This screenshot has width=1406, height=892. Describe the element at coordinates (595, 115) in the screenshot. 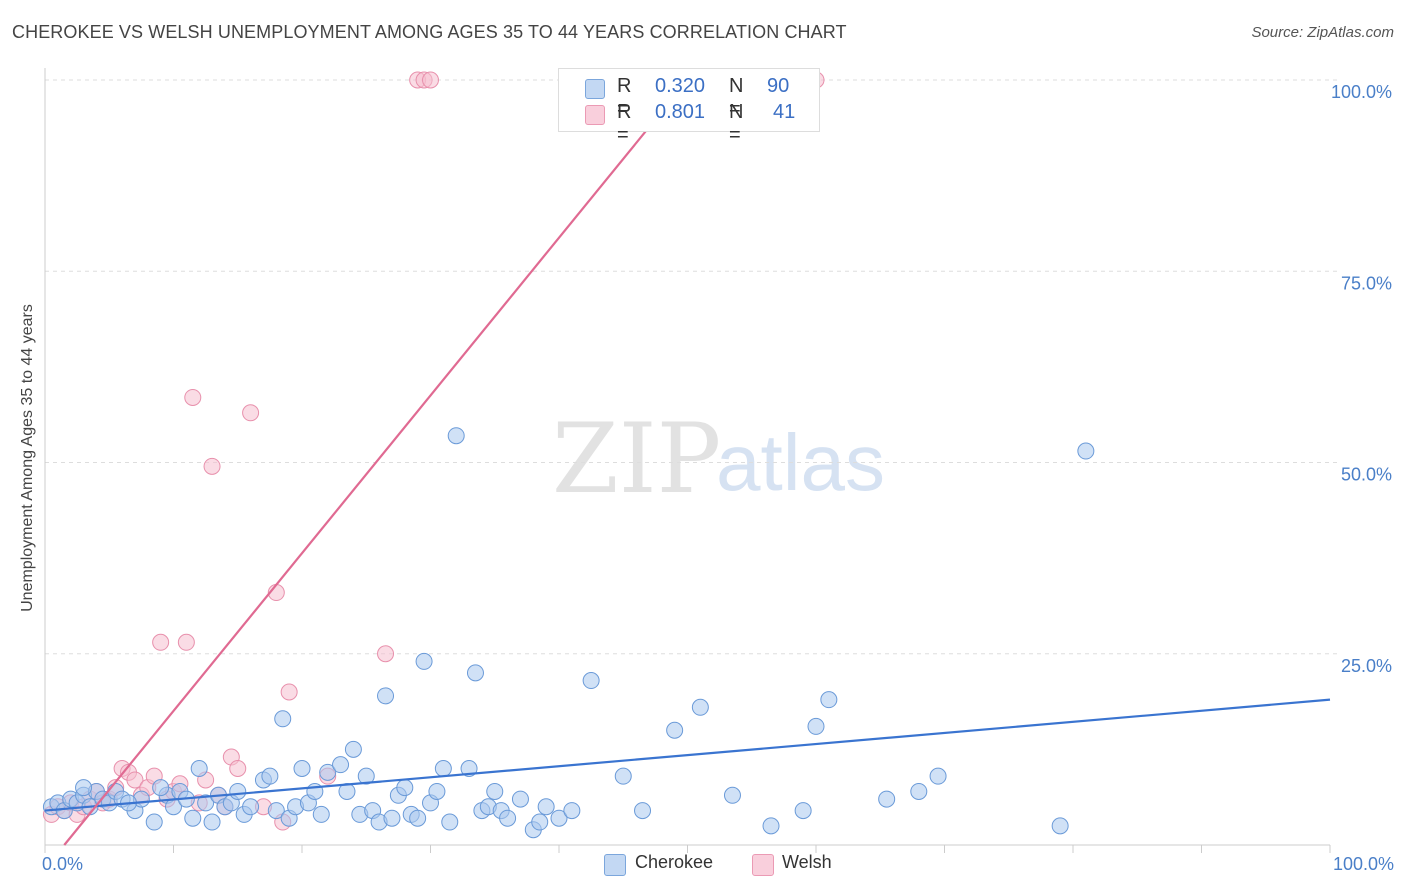

I see `welsh-swatch` at that location.